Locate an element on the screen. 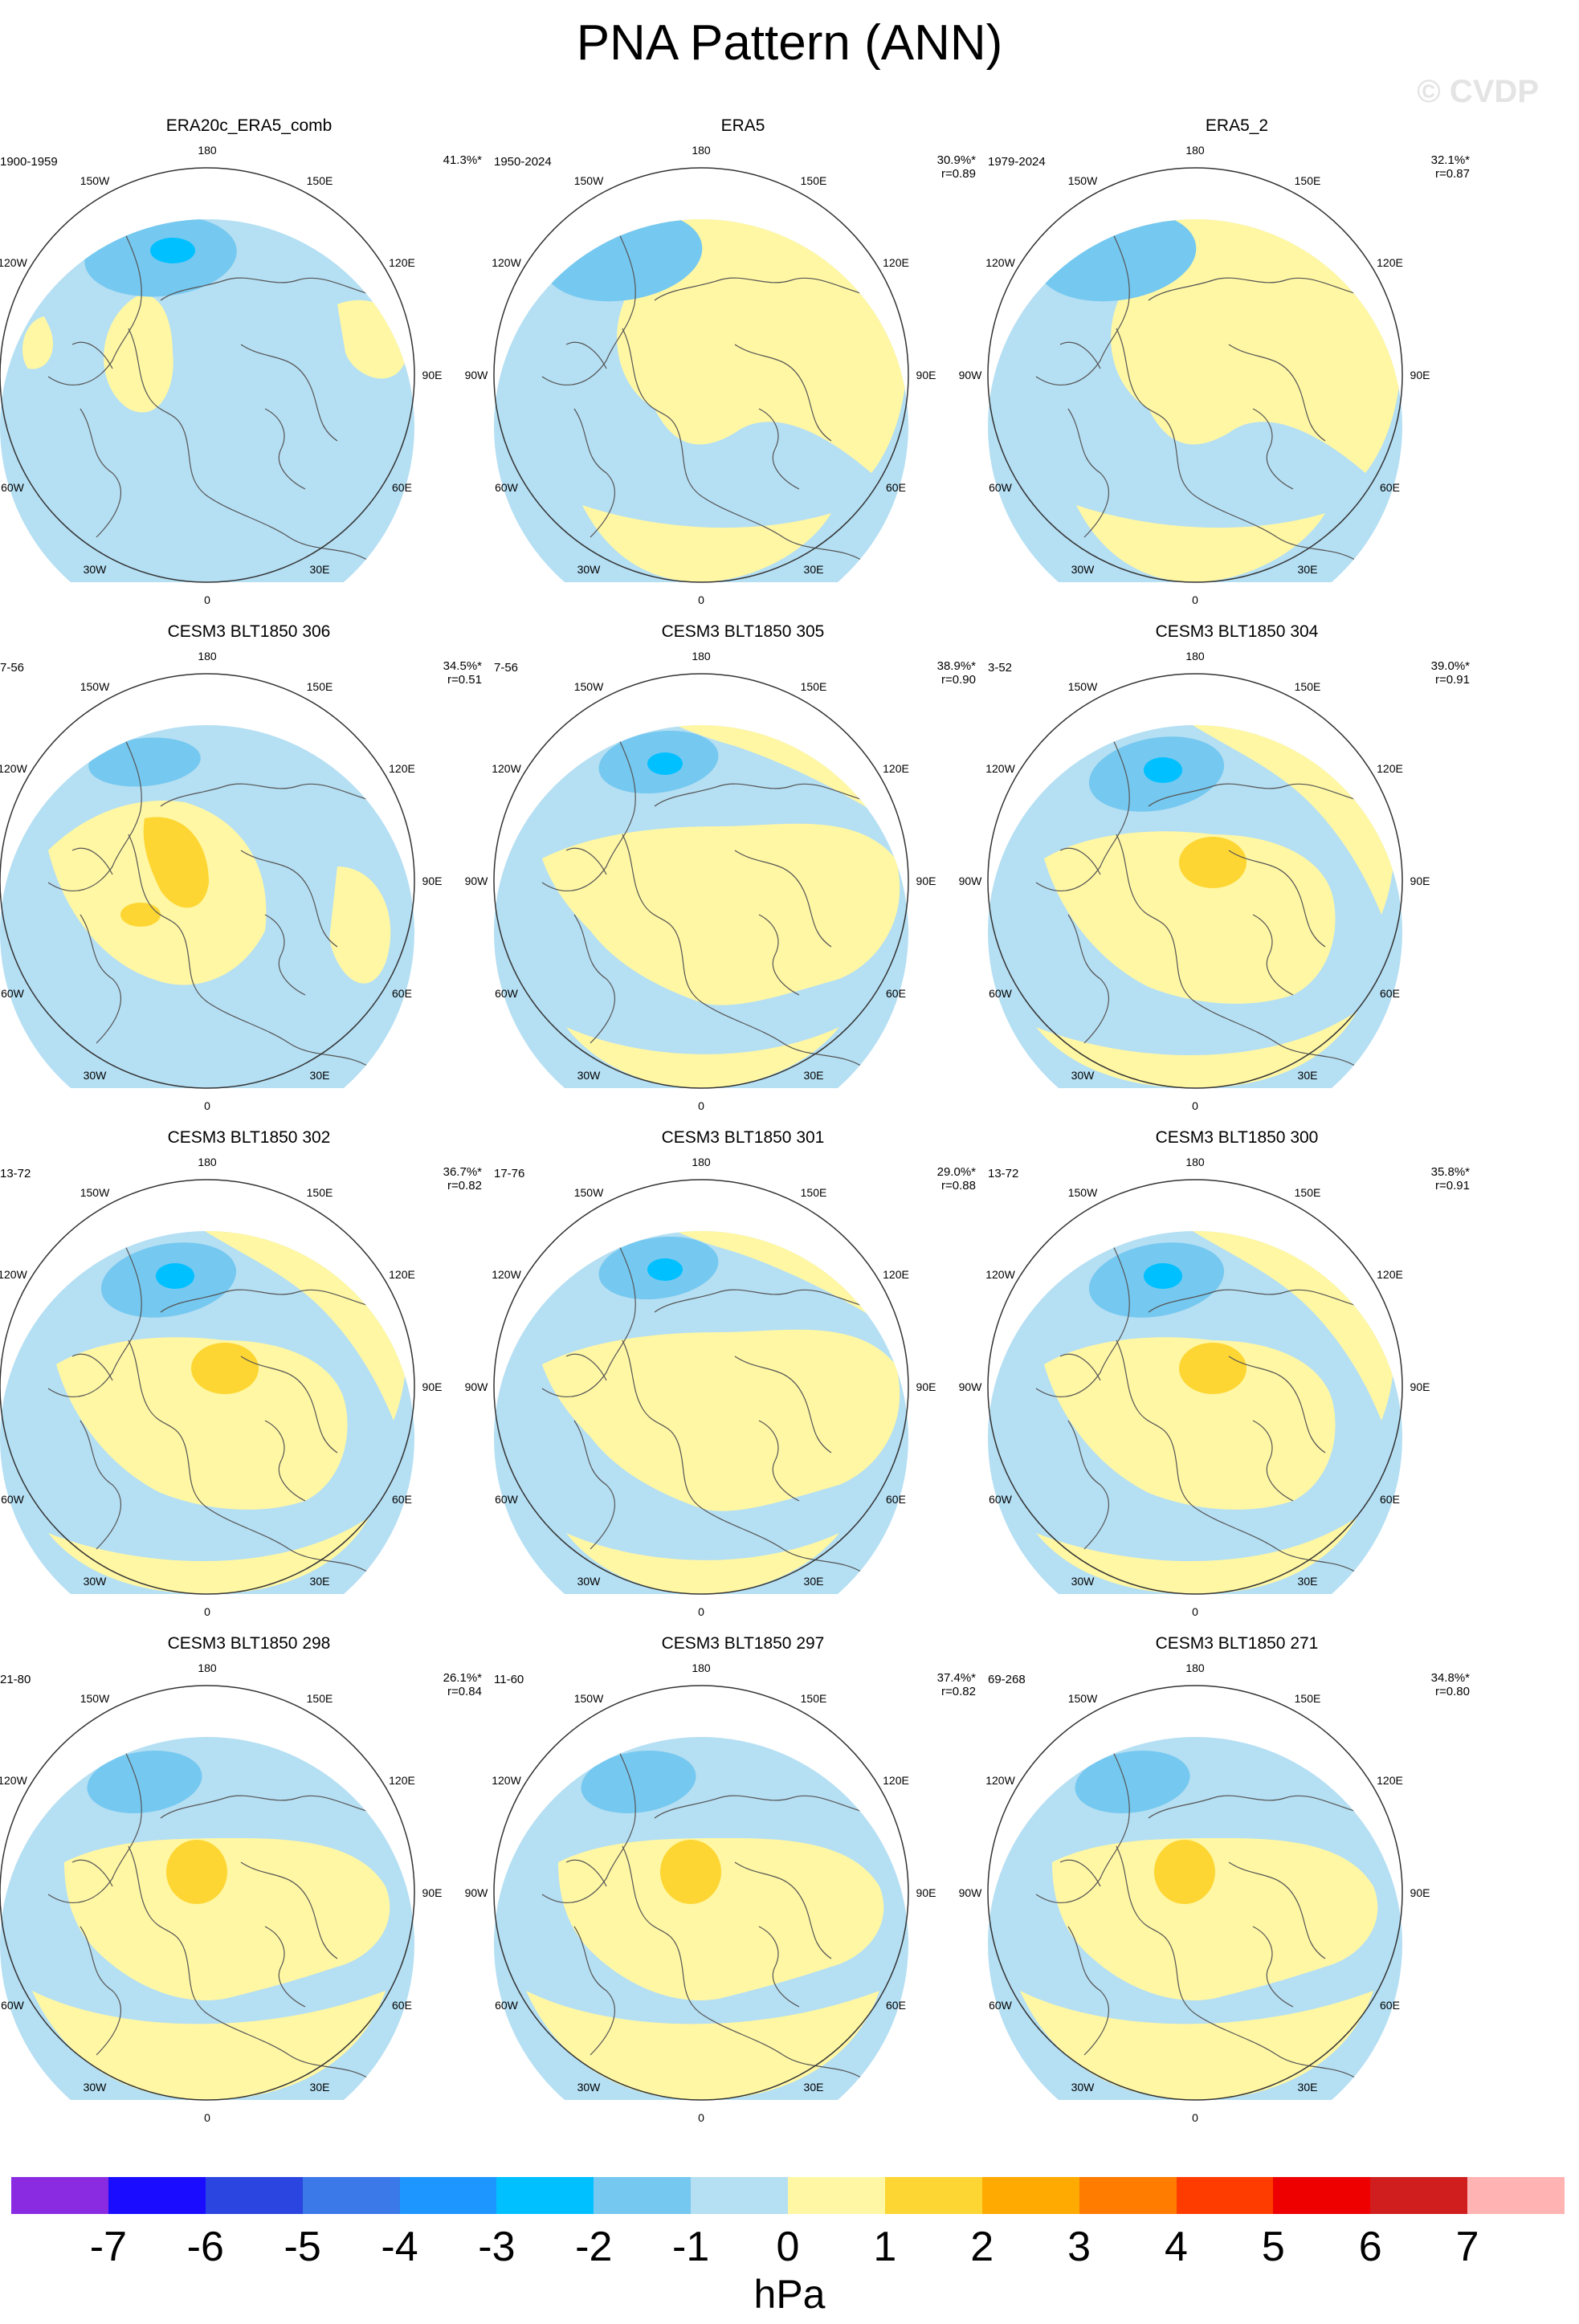  panel-stats: 37.4%* r=0.82 is located at coordinates (956, 1685).